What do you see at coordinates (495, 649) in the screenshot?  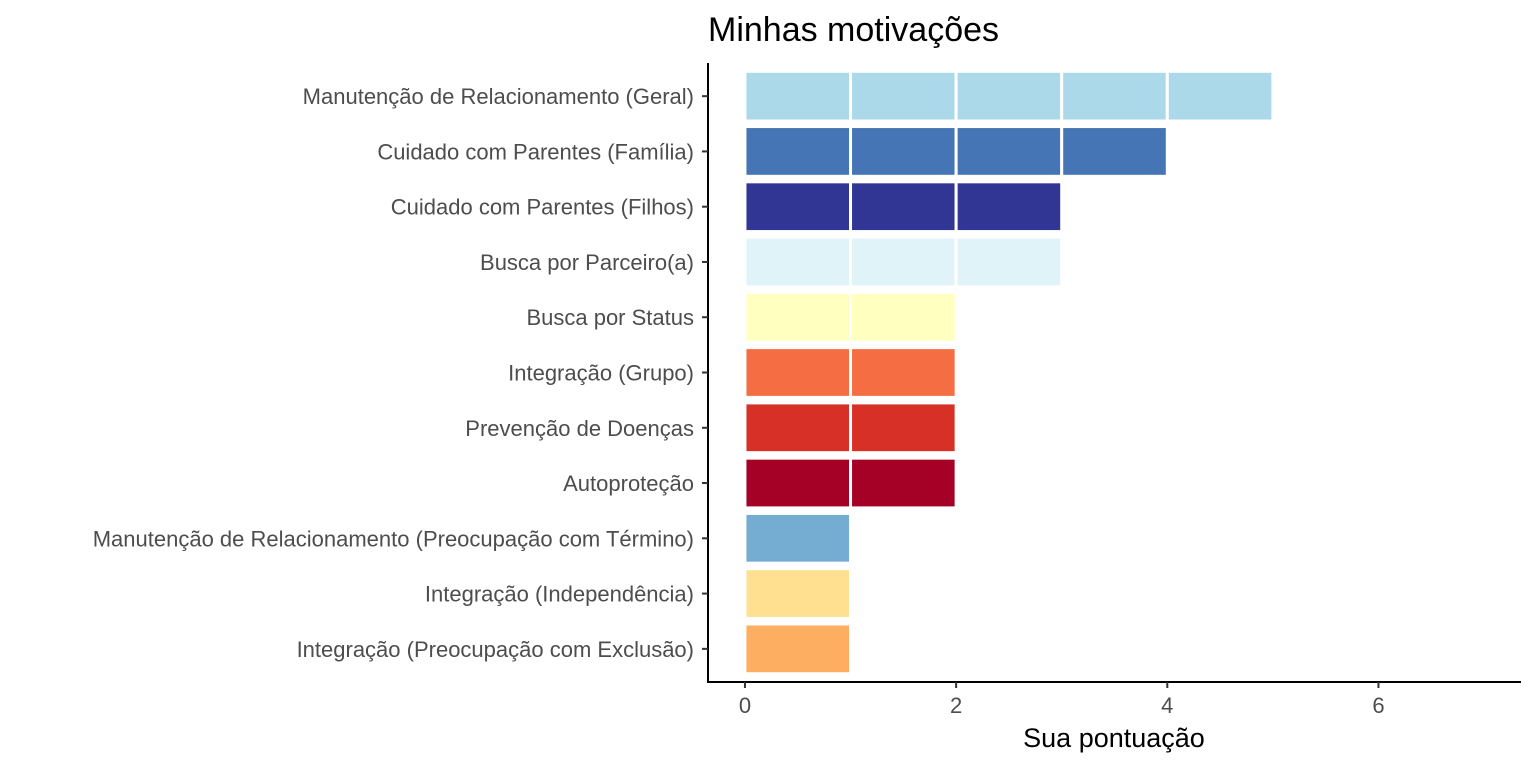 I see `y-tick-label: Integração (Preocupação com Exclusão)` at bounding box center [495, 649].